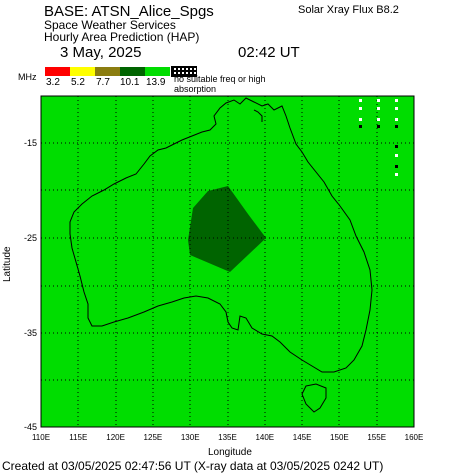 Image resolution: width=462 pixels, height=476 pixels. I want to click on product-name: Hourly Area Prediction (HAP), so click(122, 37).